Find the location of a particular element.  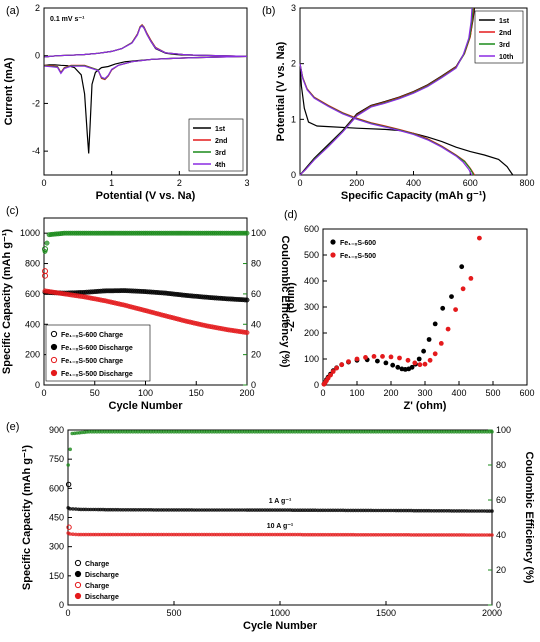

legend-label: Fe₁₋ₓS-600 Discharge is located at coordinates (97, 348).